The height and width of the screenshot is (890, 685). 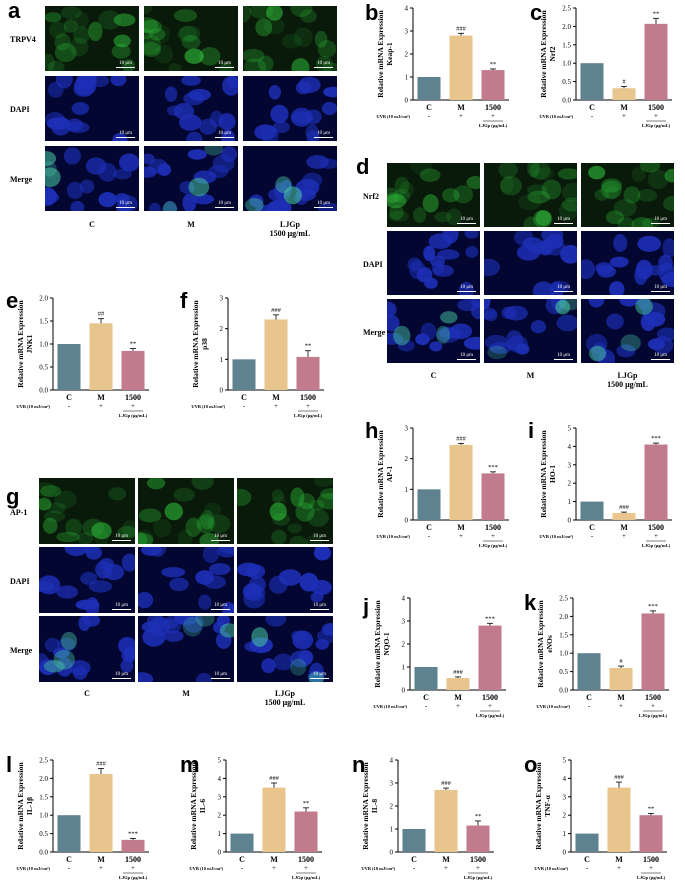 I want to click on micrograph-d-merge-0: 10 μm, so click(x=433, y=331).